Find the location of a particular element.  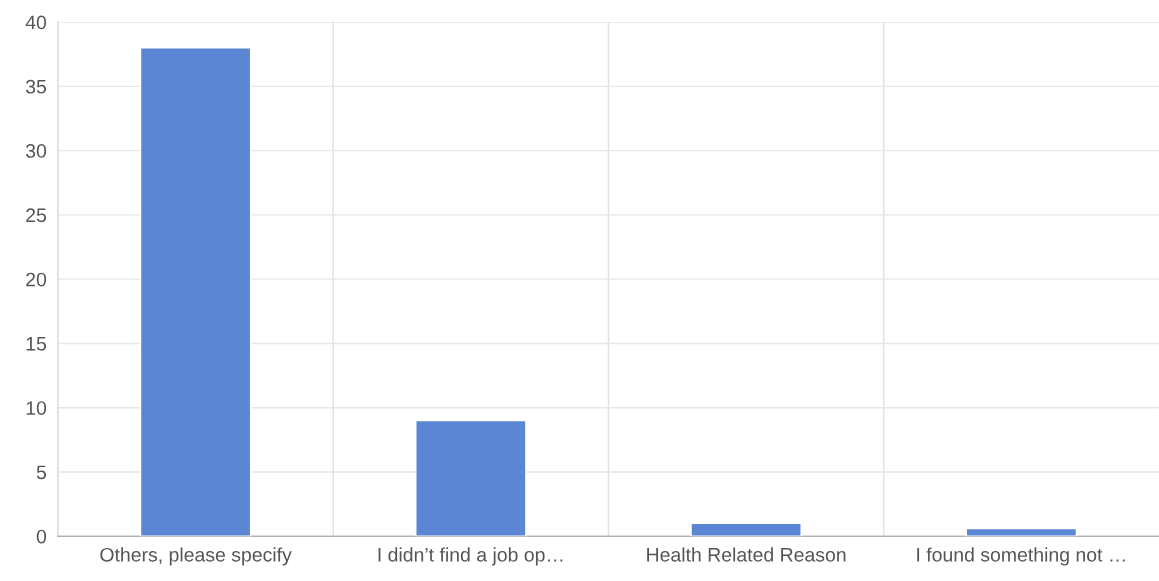

x-tick-label: Others, please specify is located at coordinates (196, 556).